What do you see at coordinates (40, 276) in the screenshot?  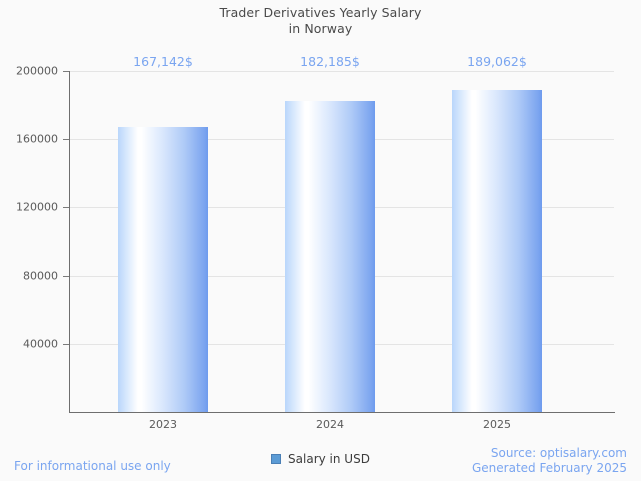 I see `y-tick-label-80000: 80000` at bounding box center [40, 276].